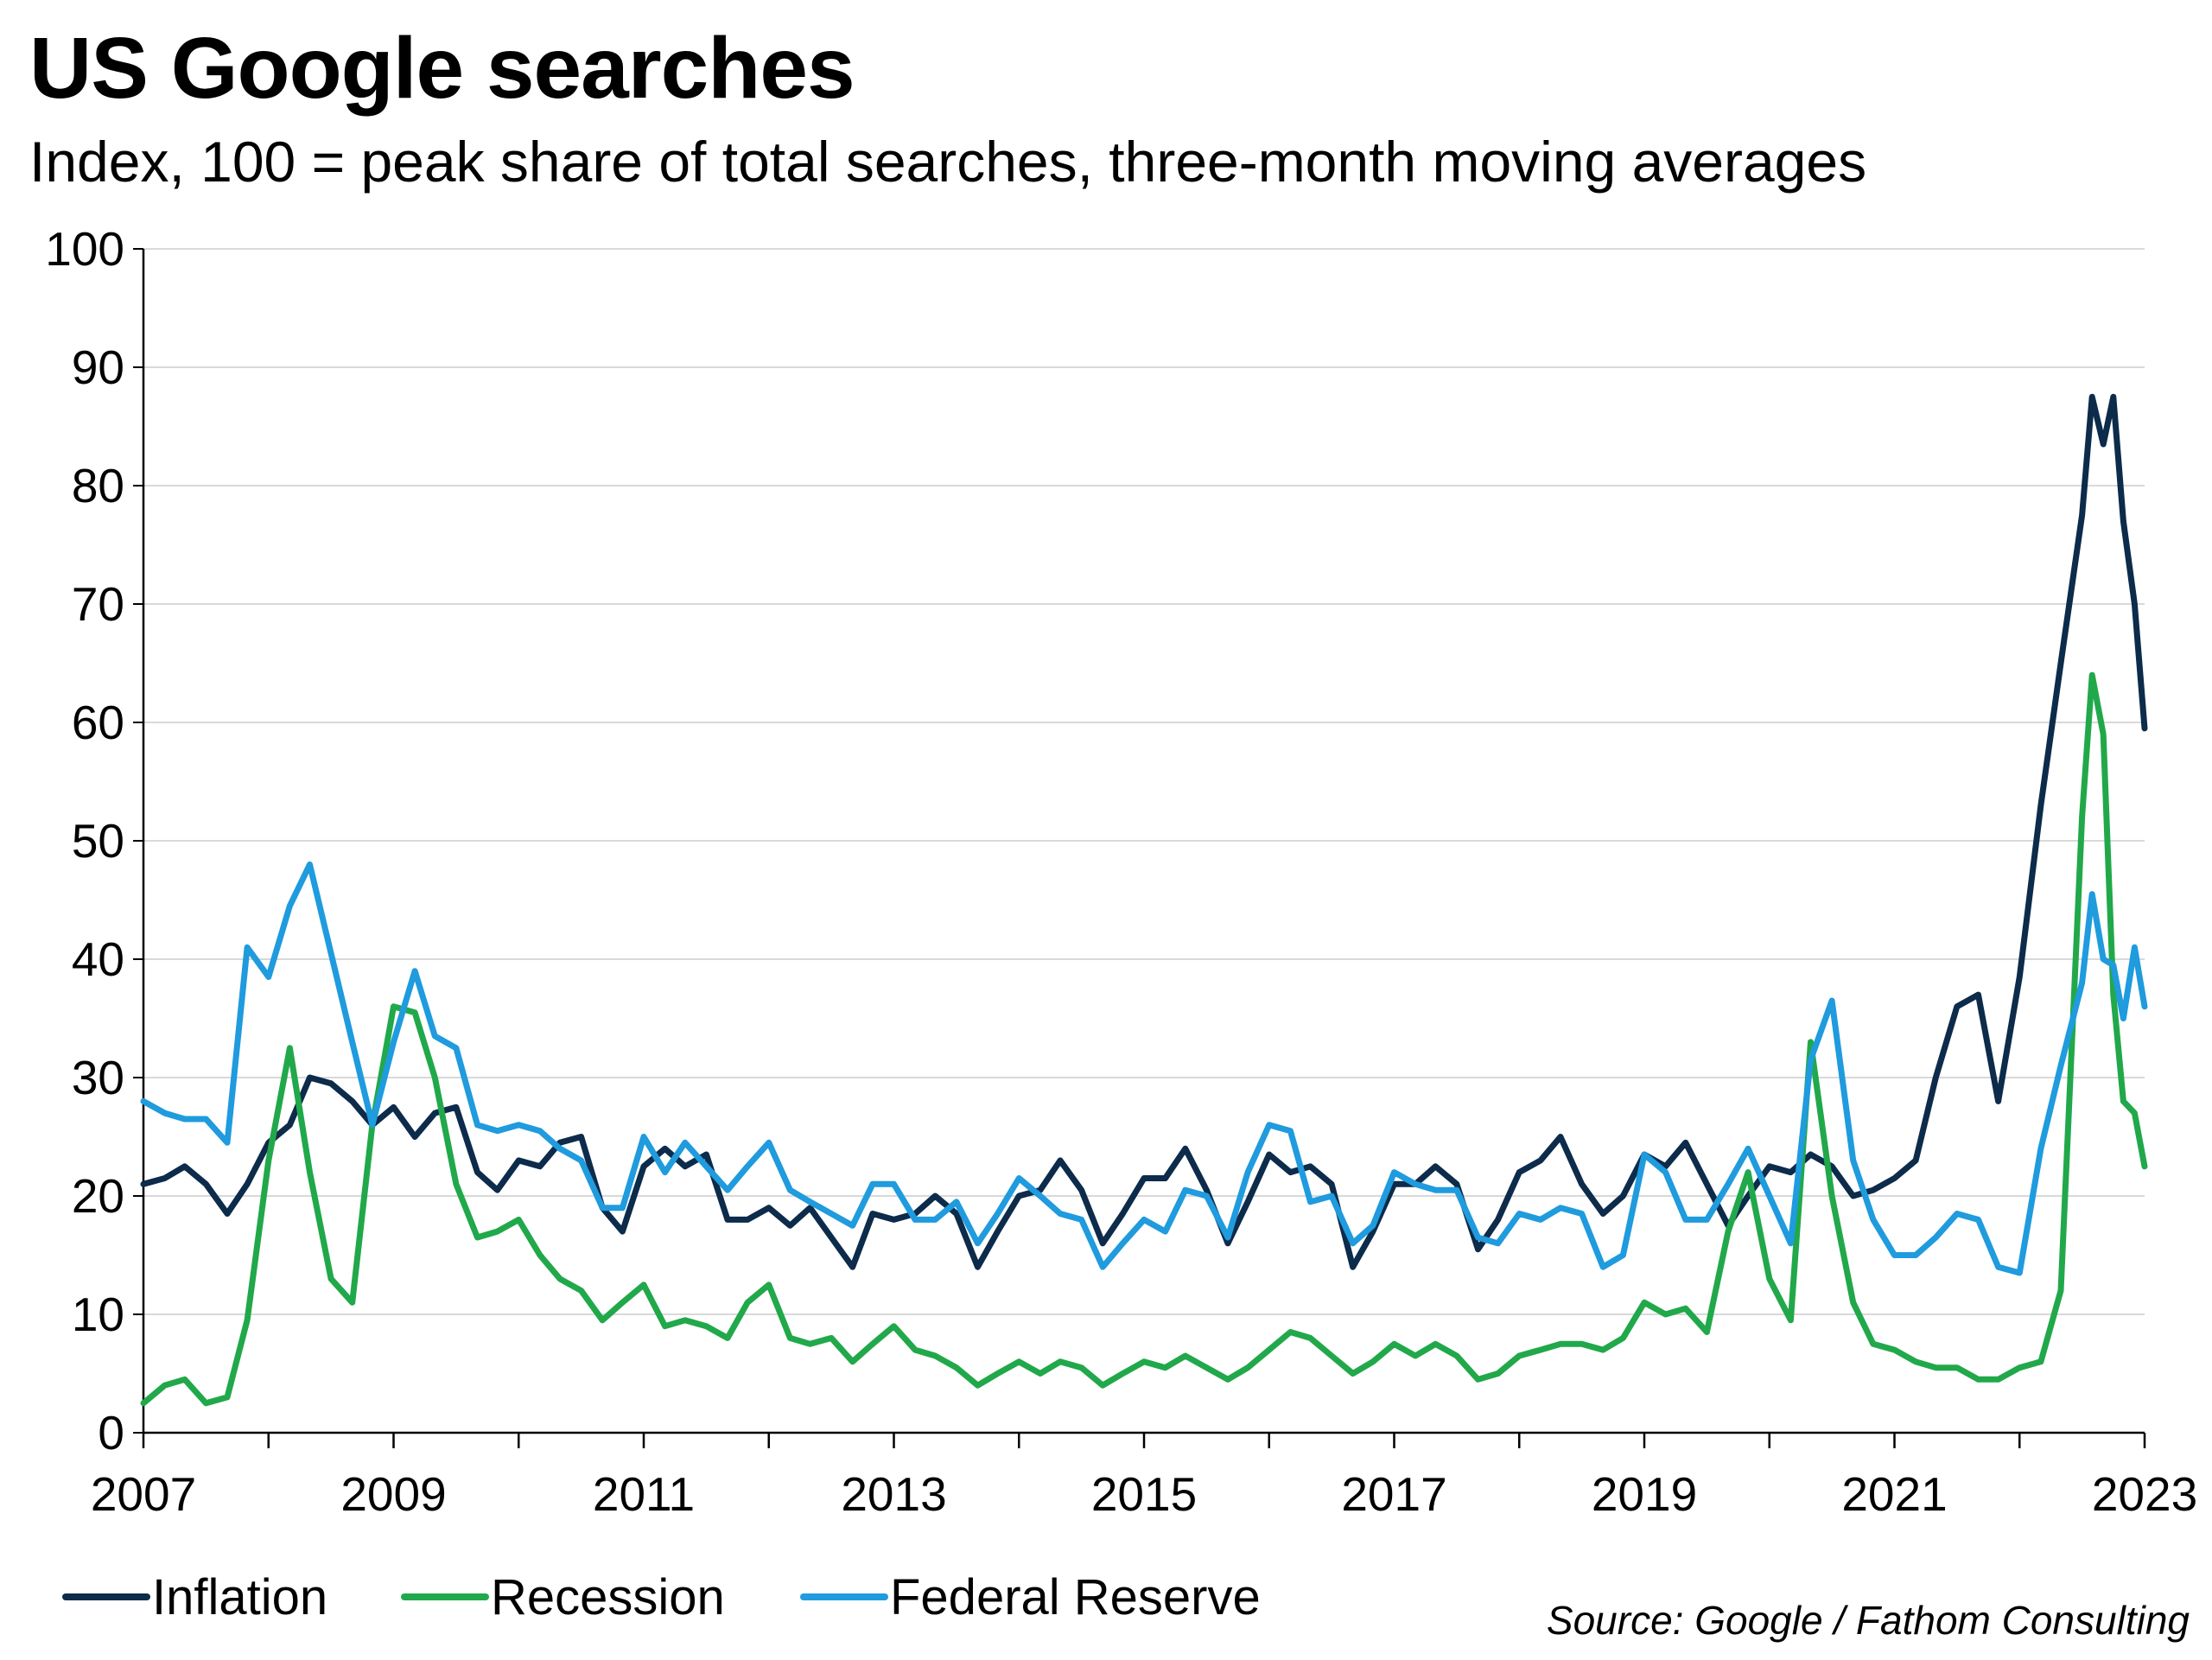 The image size is (2212, 1660). I want to click on x-tick-label: 2021, so click(1894, 1494).